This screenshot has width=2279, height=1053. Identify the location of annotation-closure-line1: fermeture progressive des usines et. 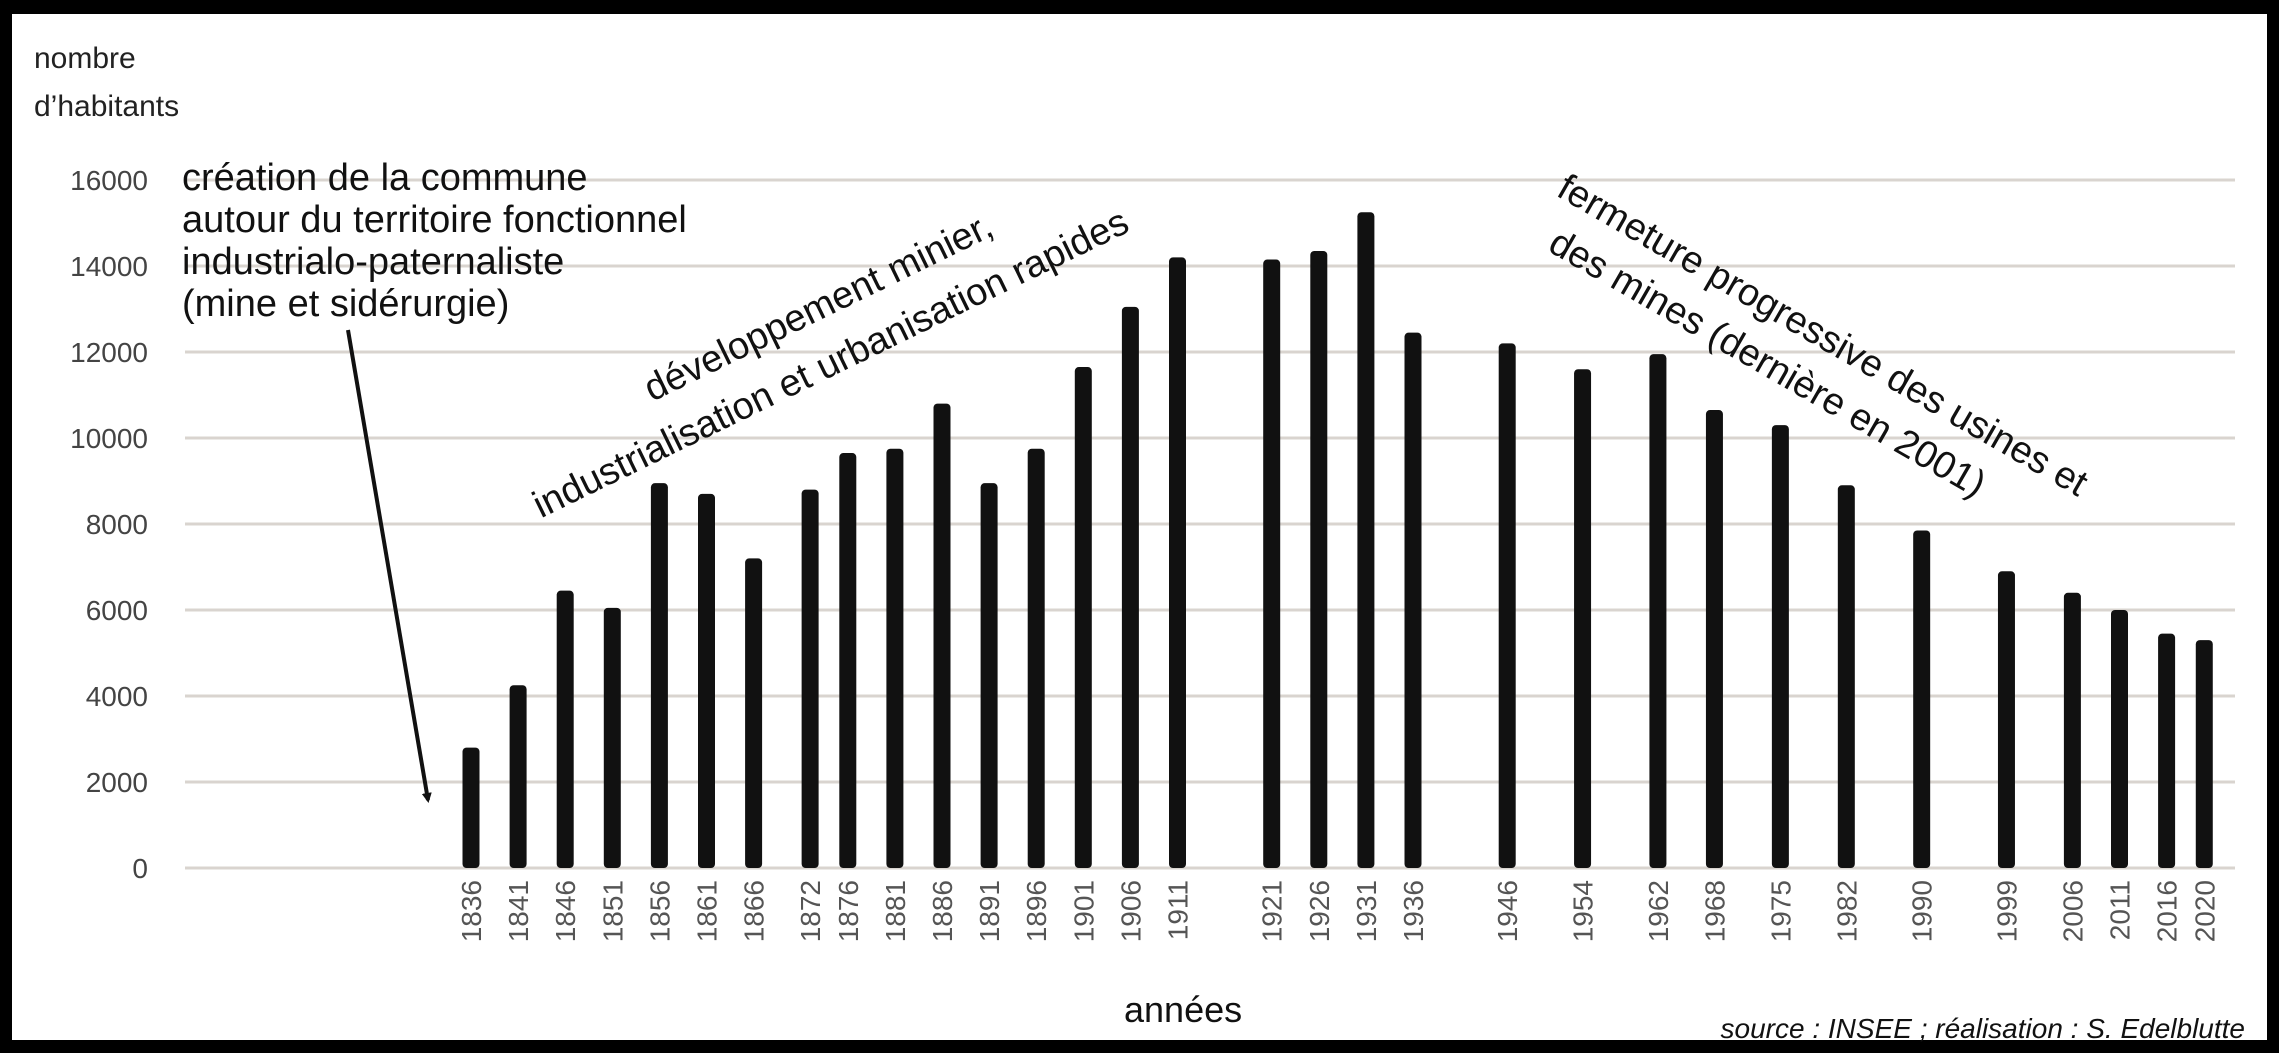
(1823, 335).